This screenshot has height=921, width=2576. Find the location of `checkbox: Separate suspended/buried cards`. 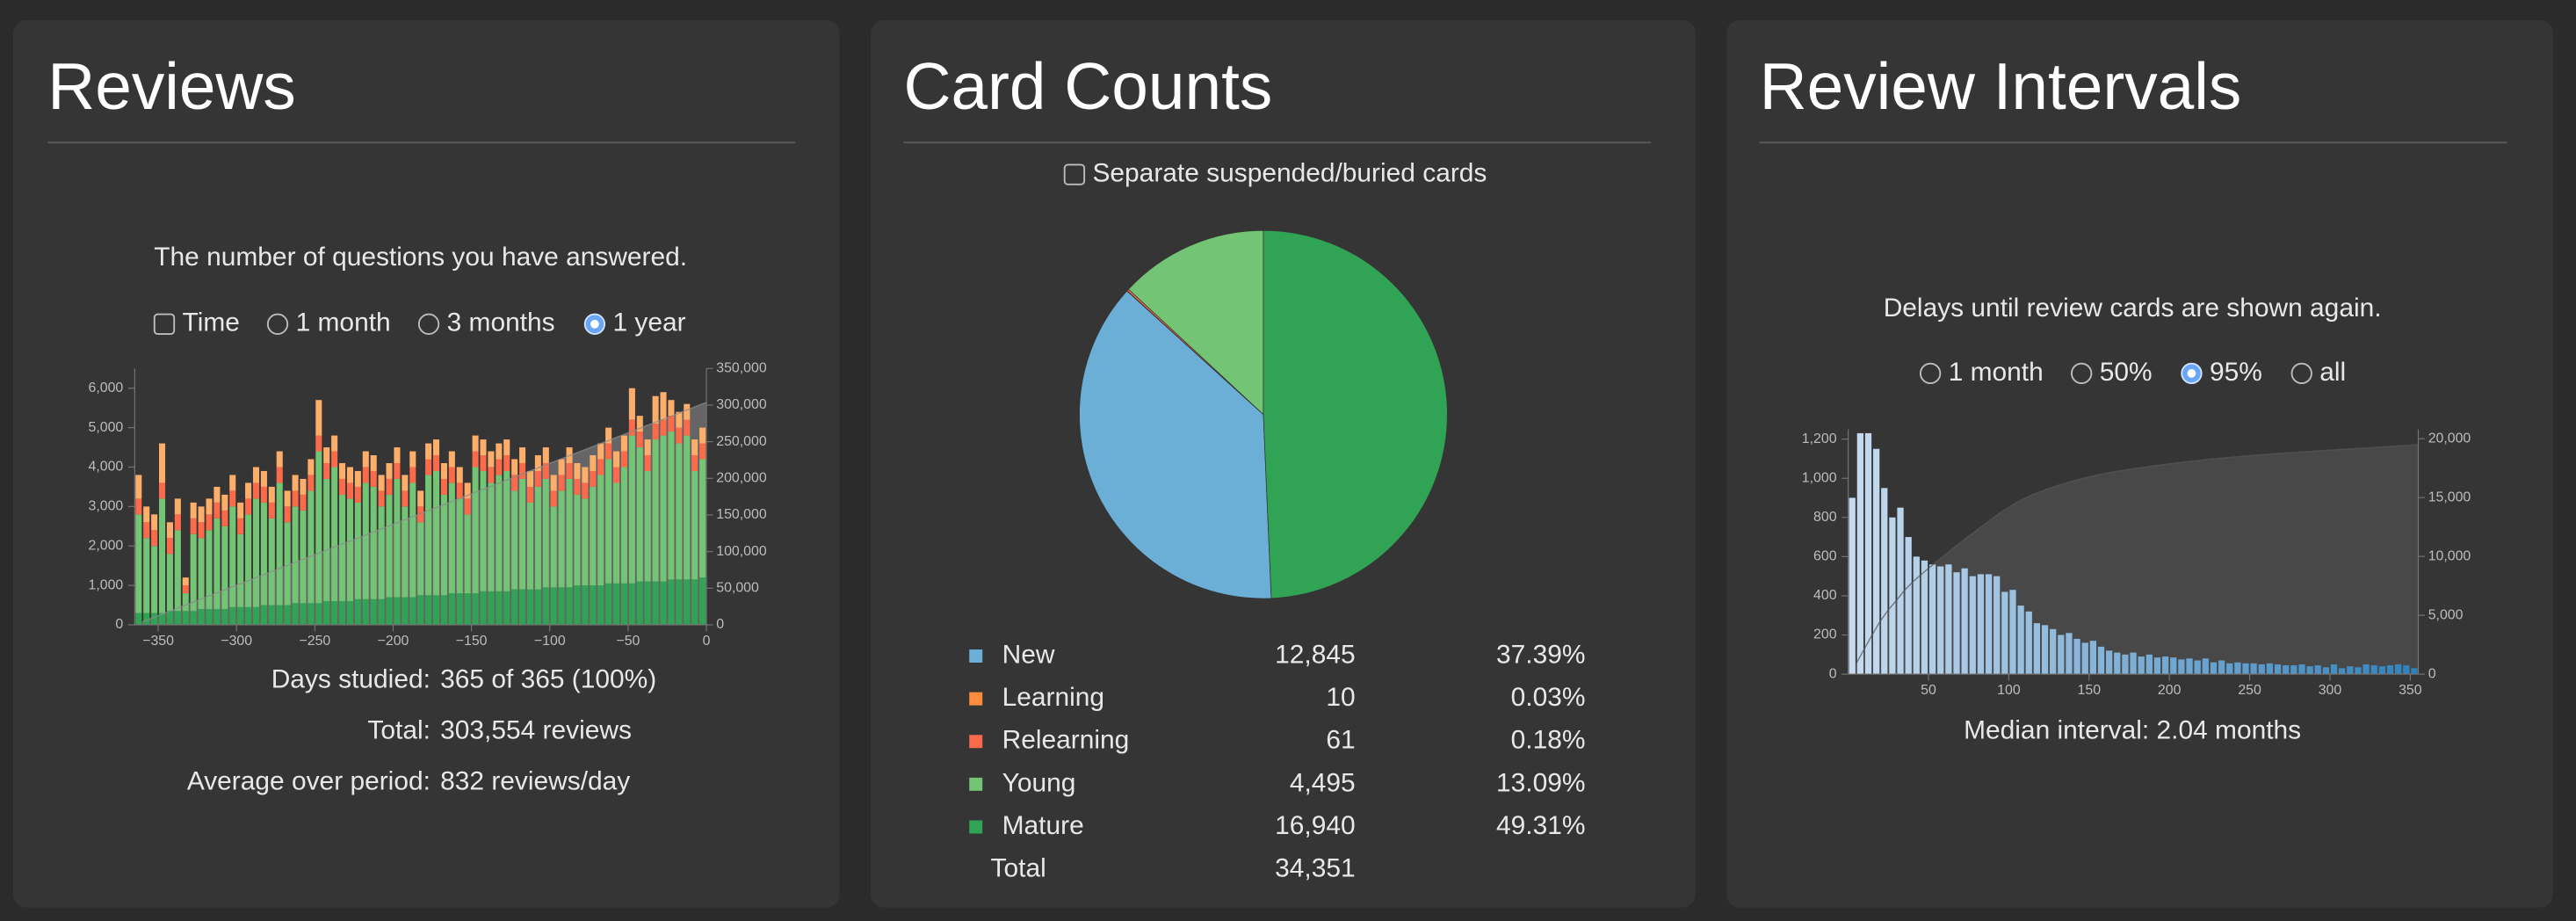

checkbox: Separate suspended/buried cards is located at coordinates (1275, 173).